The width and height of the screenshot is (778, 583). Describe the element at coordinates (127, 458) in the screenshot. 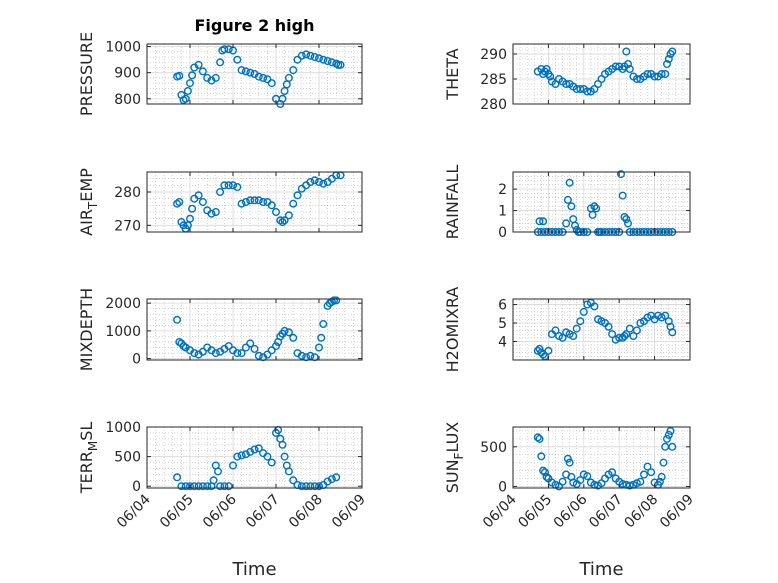

I see `y-tick-label: 500` at that location.